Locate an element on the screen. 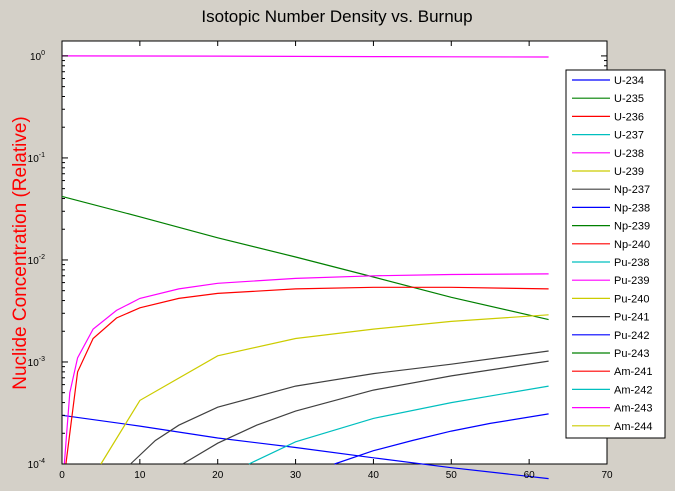  legend-box is located at coordinates (615, 254).